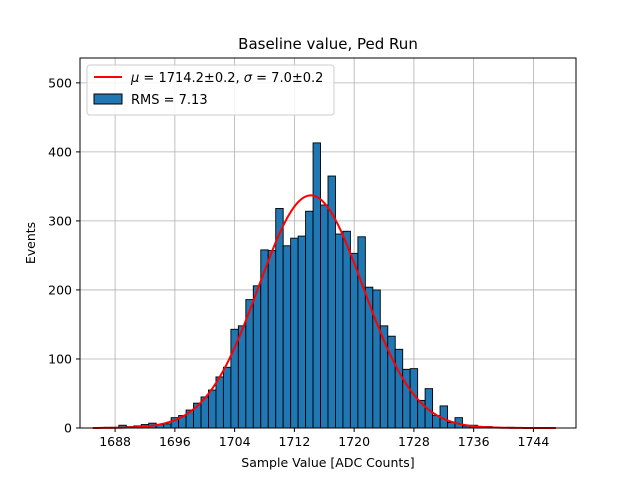 This screenshot has height=480, width=640. Describe the element at coordinates (64, 255) in the screenshot. I see `y-axis-ticks: 0 100 200 300 400 500` at that location.